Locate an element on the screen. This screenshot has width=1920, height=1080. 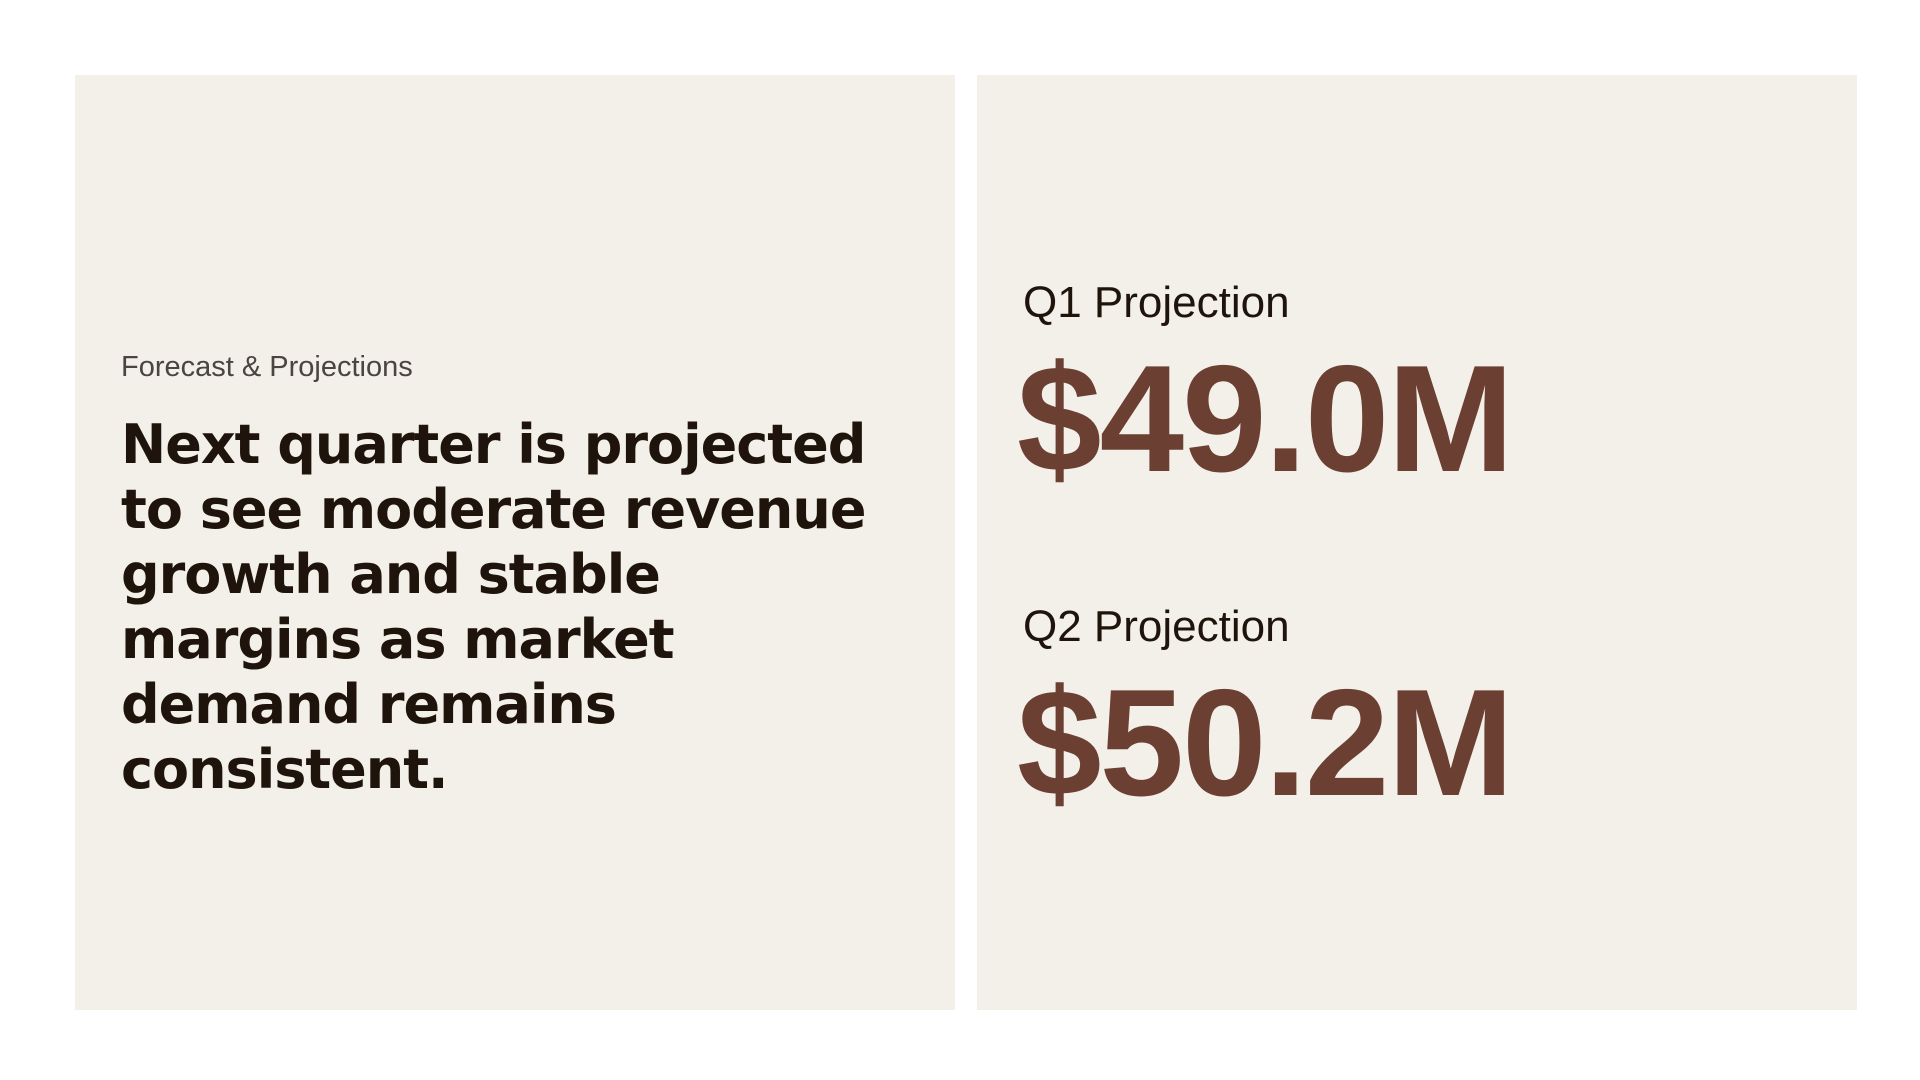
q2-projection-value: $50.2M is located at coordinates (1265, 743).